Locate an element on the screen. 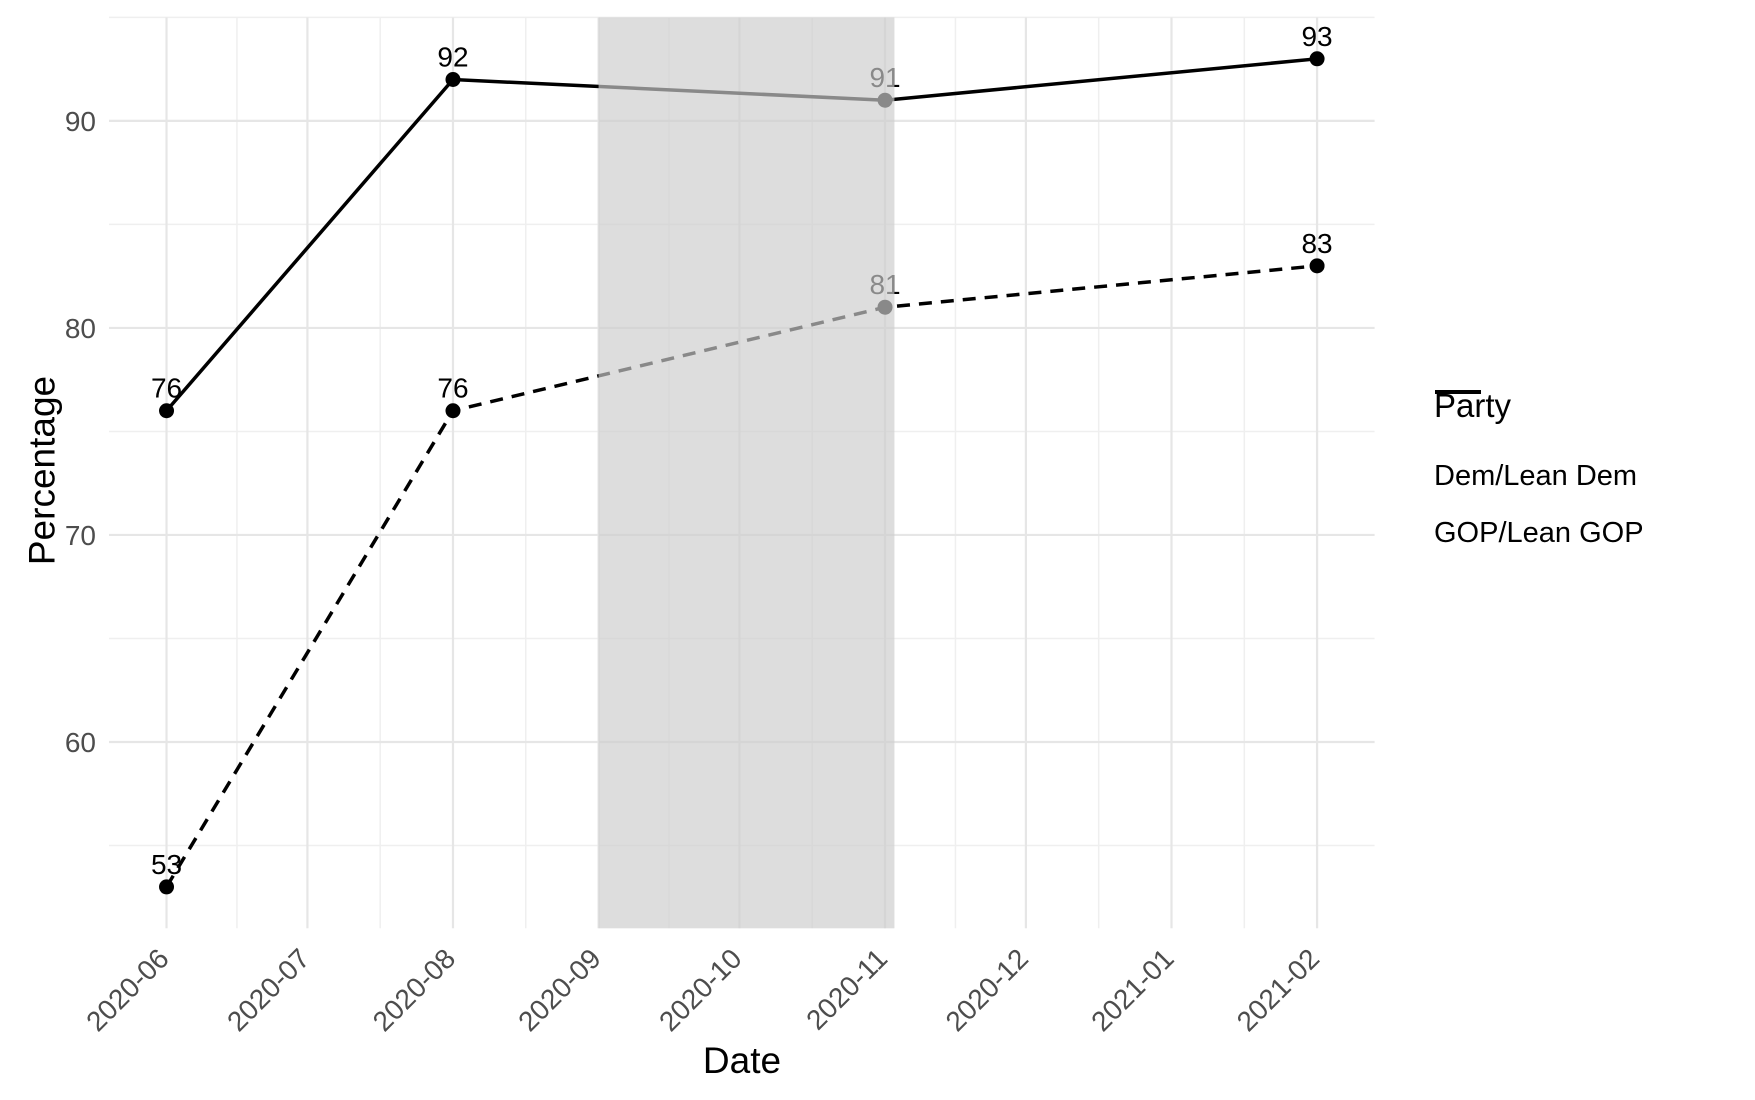 The image size is (1755, 1100). legend-item: GOP/Lean GOP is located at coordinates (1539, 476).